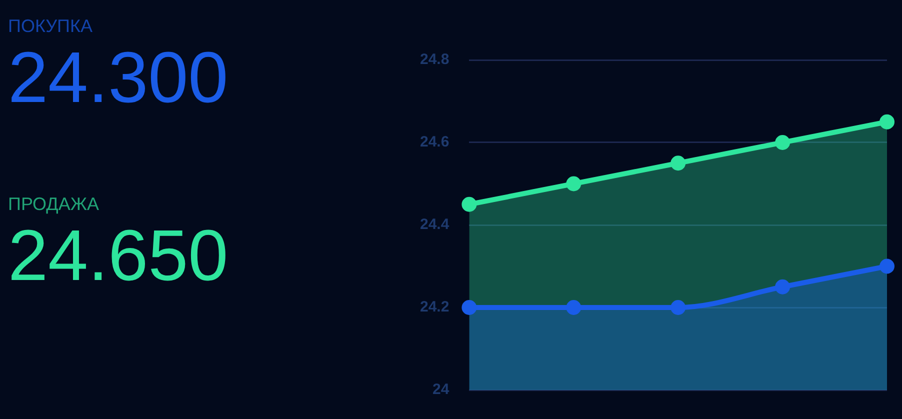 The image size is (902, 419). What do you see at coordinates (118, 78) in the screenshot?
I see `text: 24.300` at bounding box center [118, 78].